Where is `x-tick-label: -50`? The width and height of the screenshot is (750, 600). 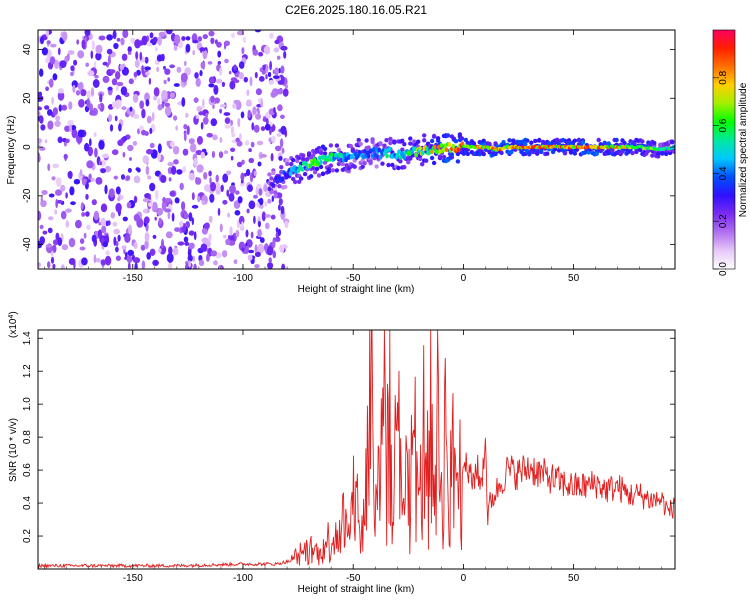 x-tick-label: -50 is located at coordinates (353, 578).